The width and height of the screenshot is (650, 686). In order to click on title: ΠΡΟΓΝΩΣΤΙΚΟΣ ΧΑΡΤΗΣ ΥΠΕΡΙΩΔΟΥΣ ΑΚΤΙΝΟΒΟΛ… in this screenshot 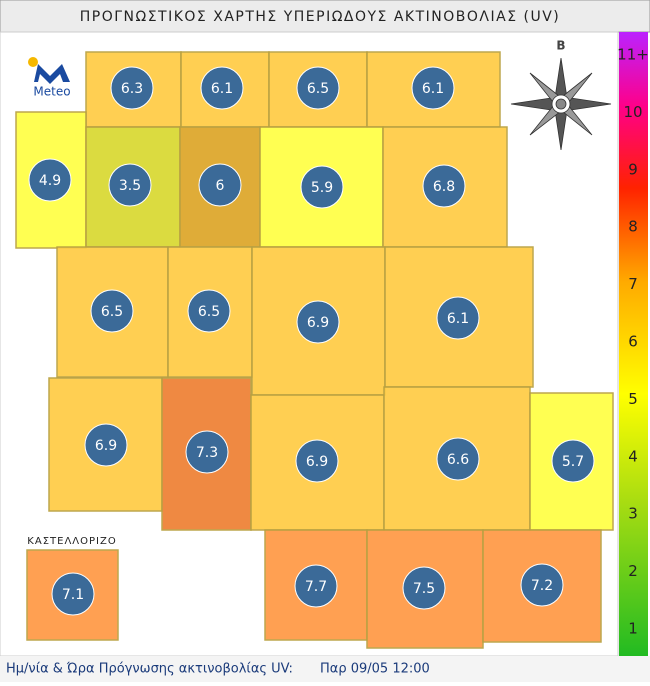, I will do `click(320, 17)`.